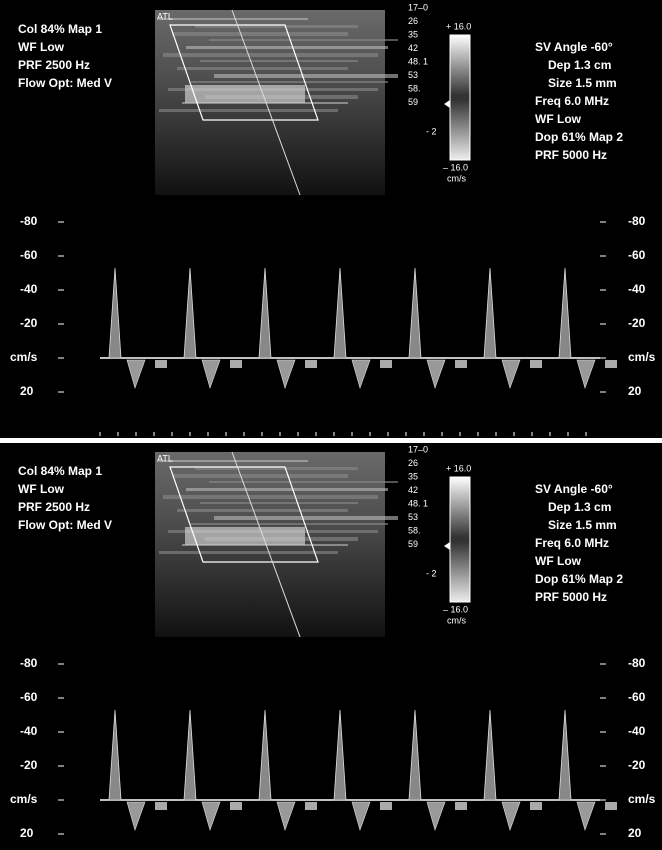 The height and width of the screenshot is (850, 662). Describe the element at coordinates (418, 61) in the screenshot. I see `depth-label: 48. 1` at that location.